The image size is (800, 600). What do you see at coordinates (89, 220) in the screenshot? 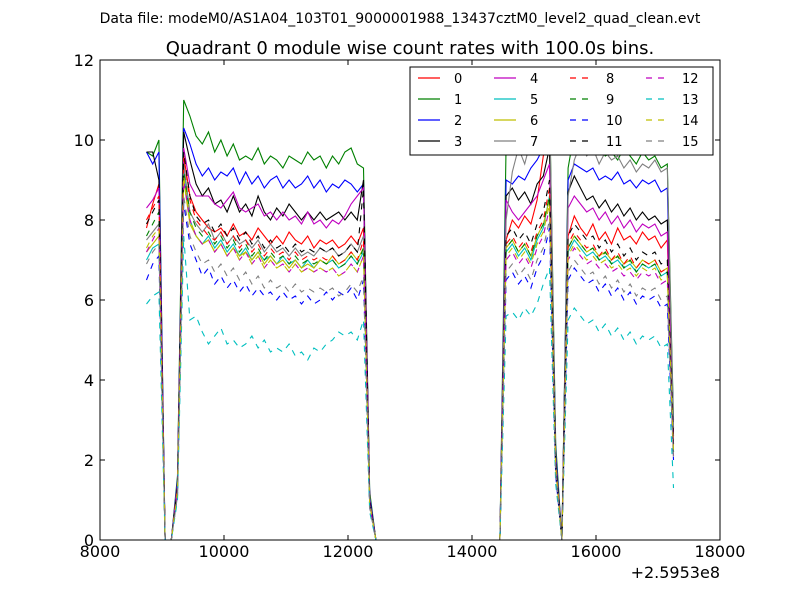
I see `y-tick-label: 8` at bounding box center [89, 220].